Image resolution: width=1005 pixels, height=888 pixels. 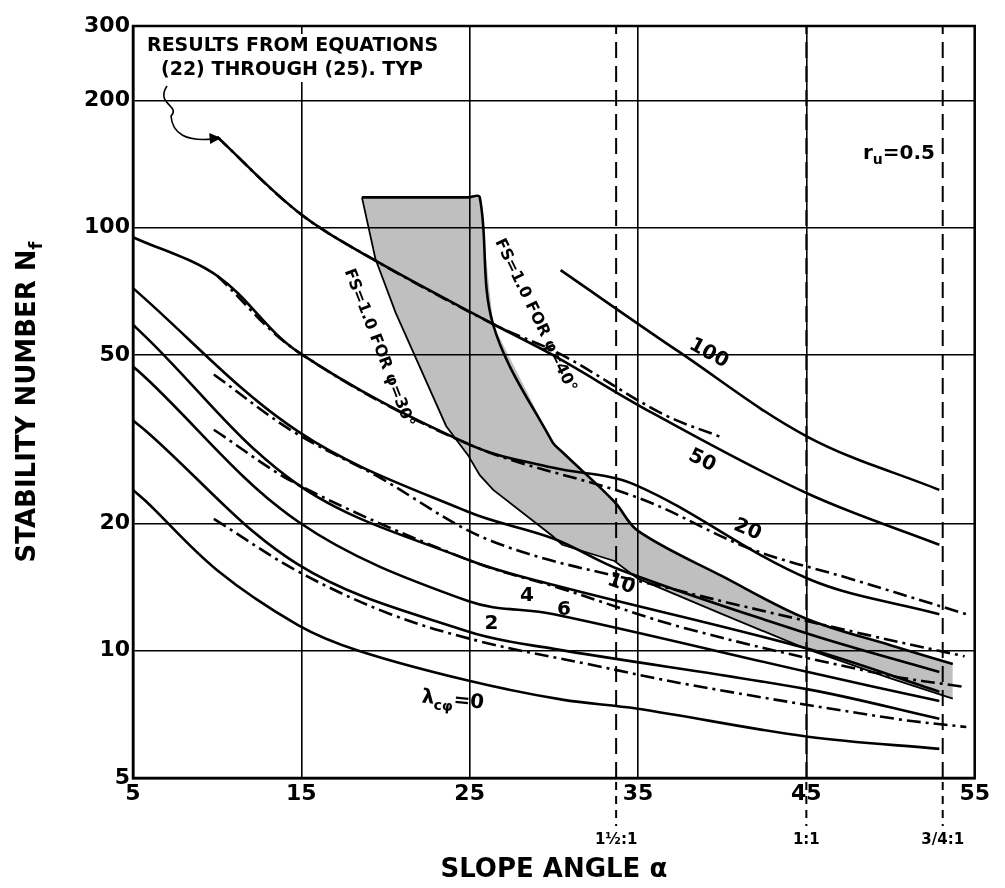 I want to click on text: 3/4:1, so click(x=943, y=838).